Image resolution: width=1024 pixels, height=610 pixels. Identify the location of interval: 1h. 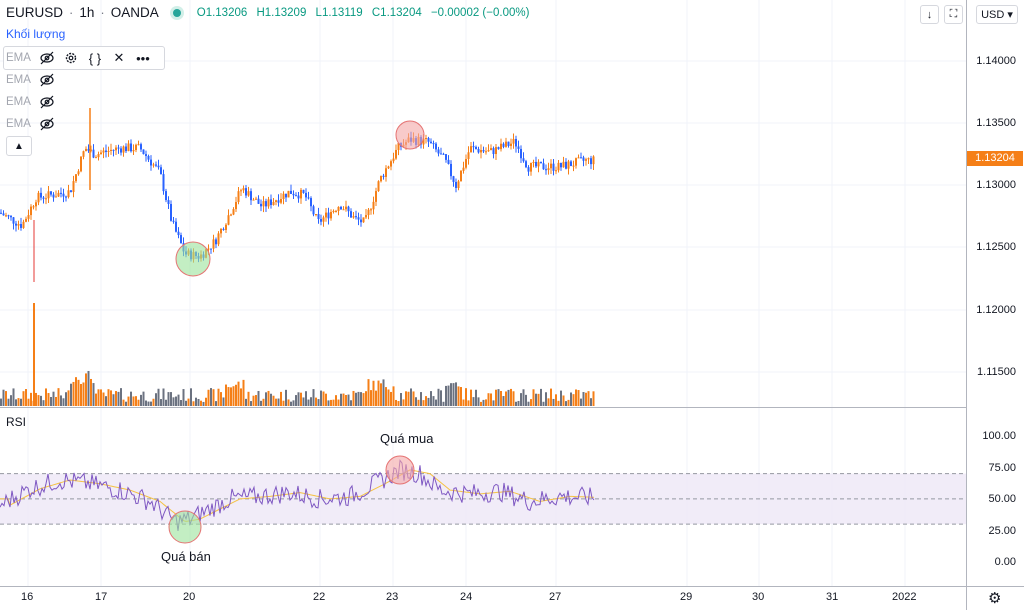
(87, 12).